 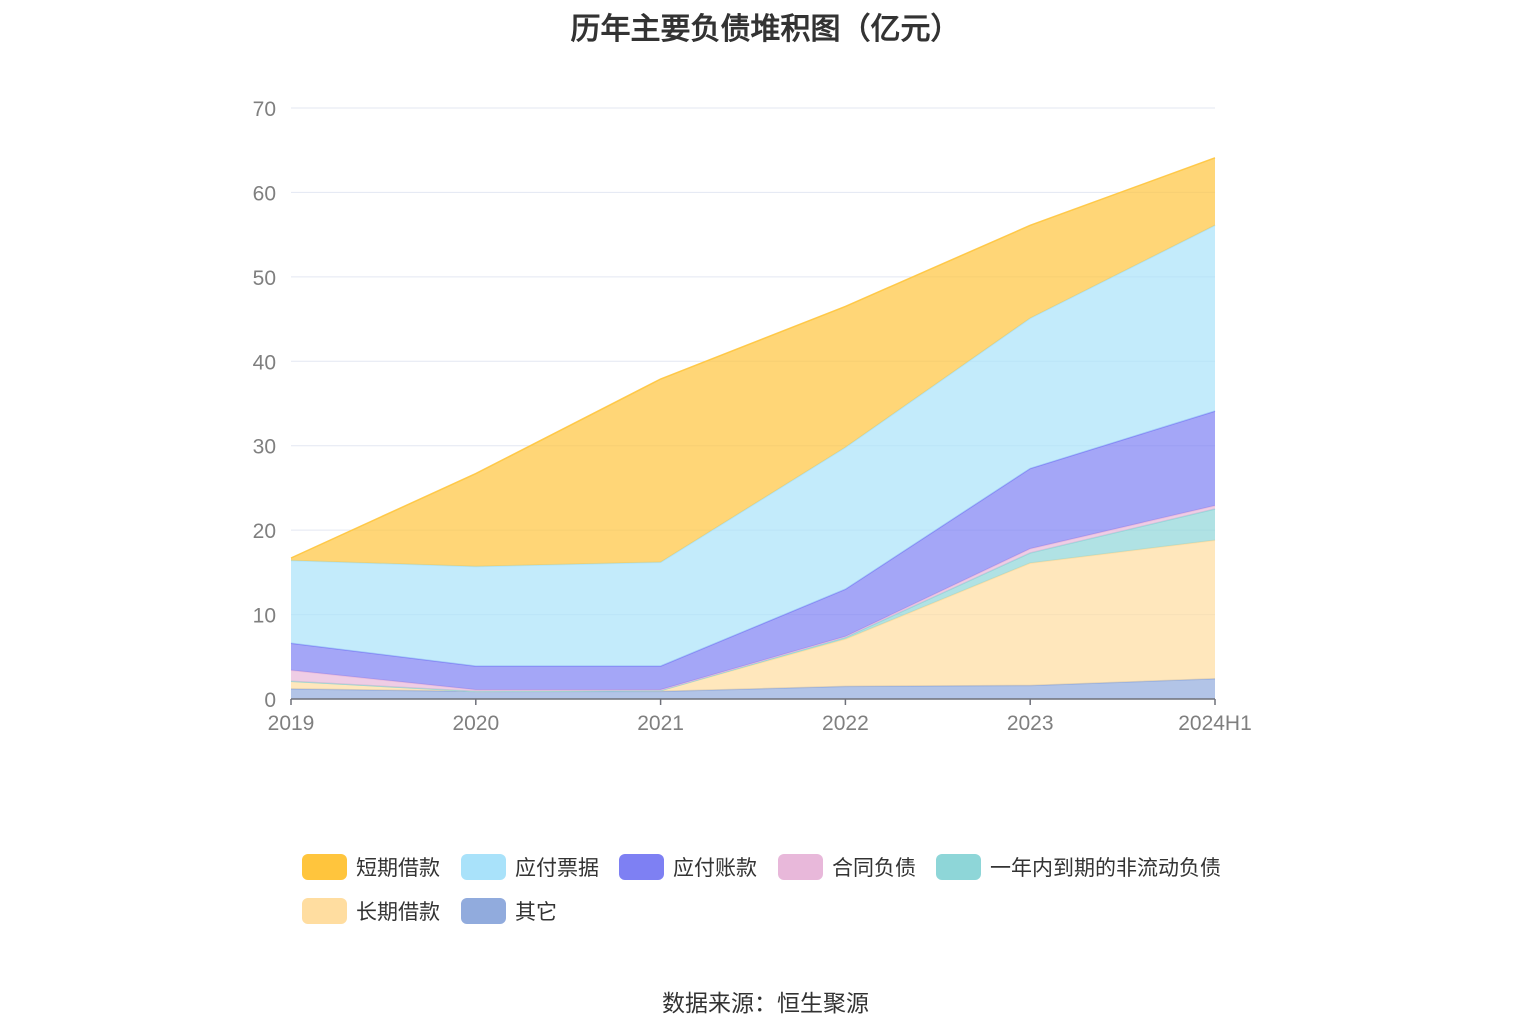 I want to click on legend-label: 应付票据, so click(x=557, y=868).